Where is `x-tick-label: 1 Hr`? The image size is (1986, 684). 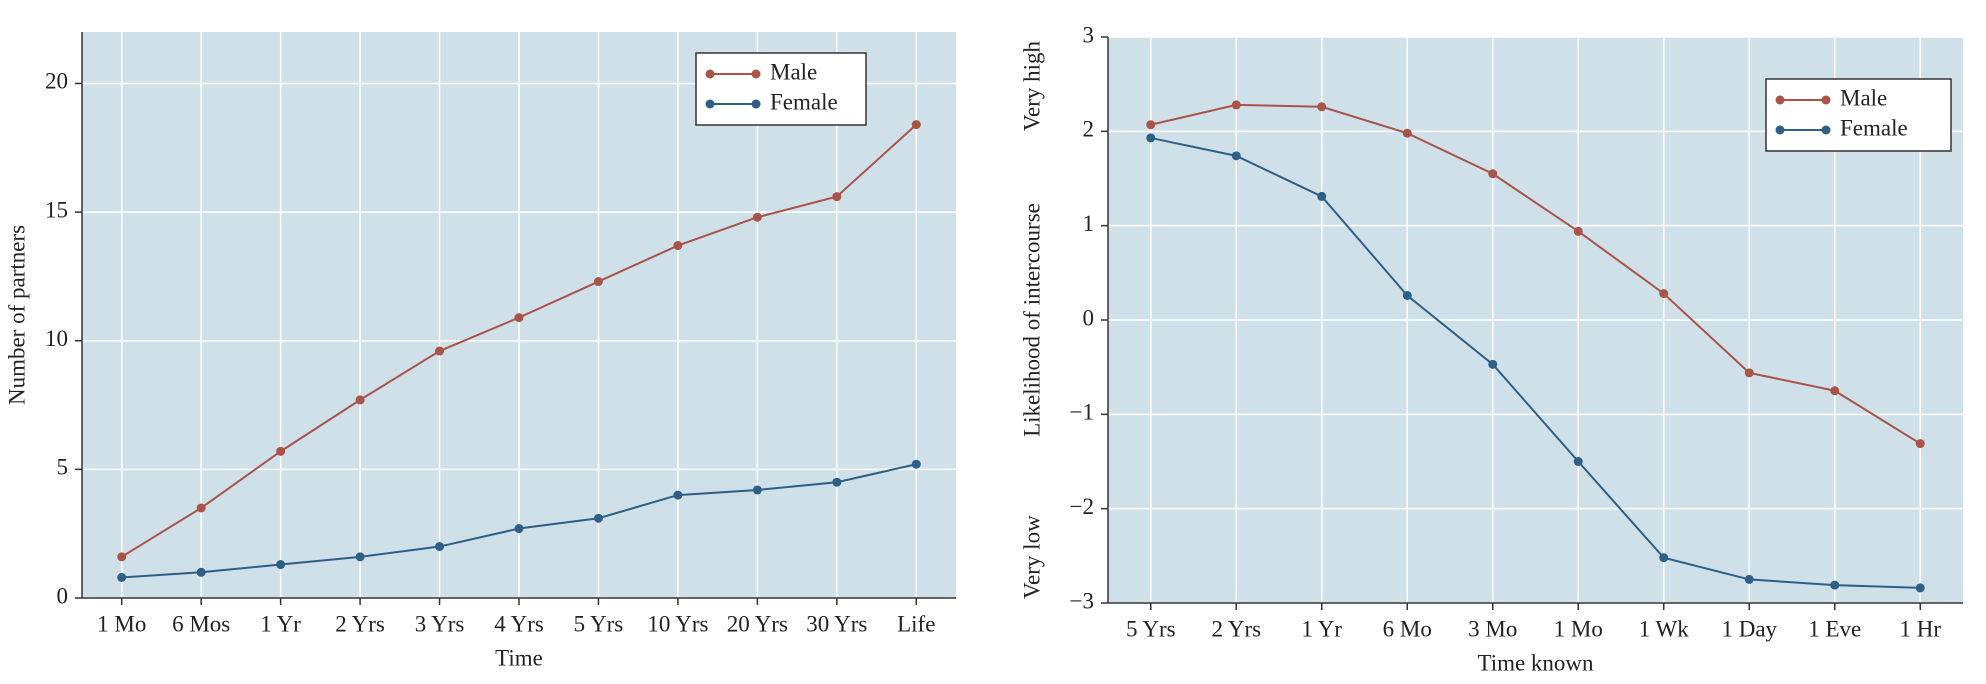 x-tick-label: 1 Hr is located at coordinates (1920, 628).